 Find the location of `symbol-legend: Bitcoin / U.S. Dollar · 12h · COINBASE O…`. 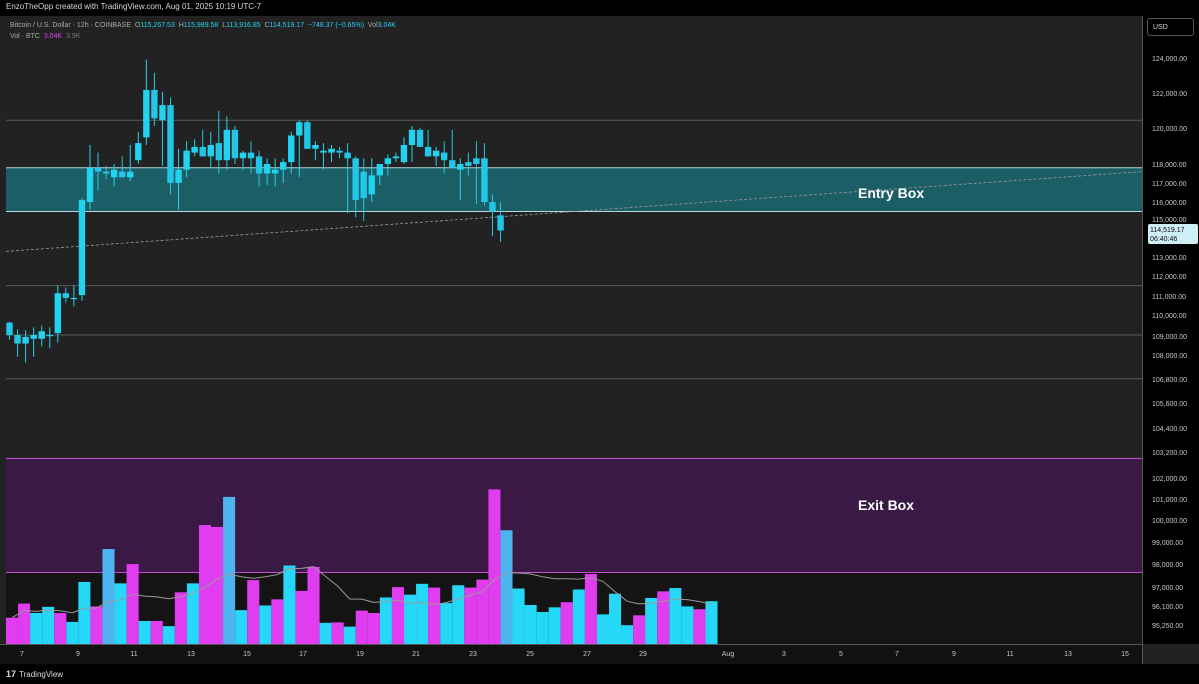

symbol-legend: Bitcoin / U.S. Dollar · 12h · COINBASE O… is located at coordinates (203, 31).